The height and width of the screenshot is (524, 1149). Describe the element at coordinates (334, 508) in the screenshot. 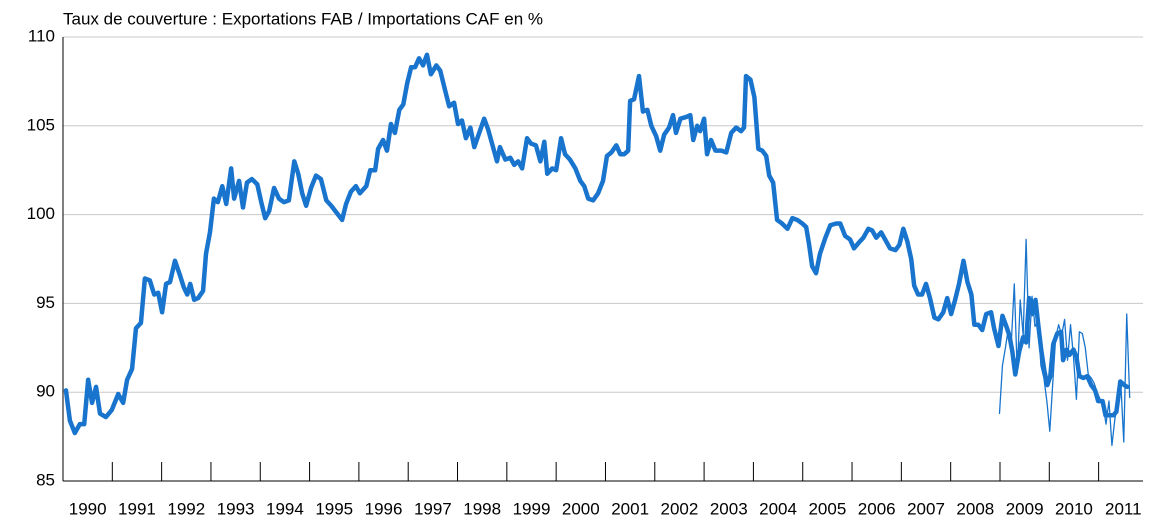

I see `x-tick-label: 1995` at that location.